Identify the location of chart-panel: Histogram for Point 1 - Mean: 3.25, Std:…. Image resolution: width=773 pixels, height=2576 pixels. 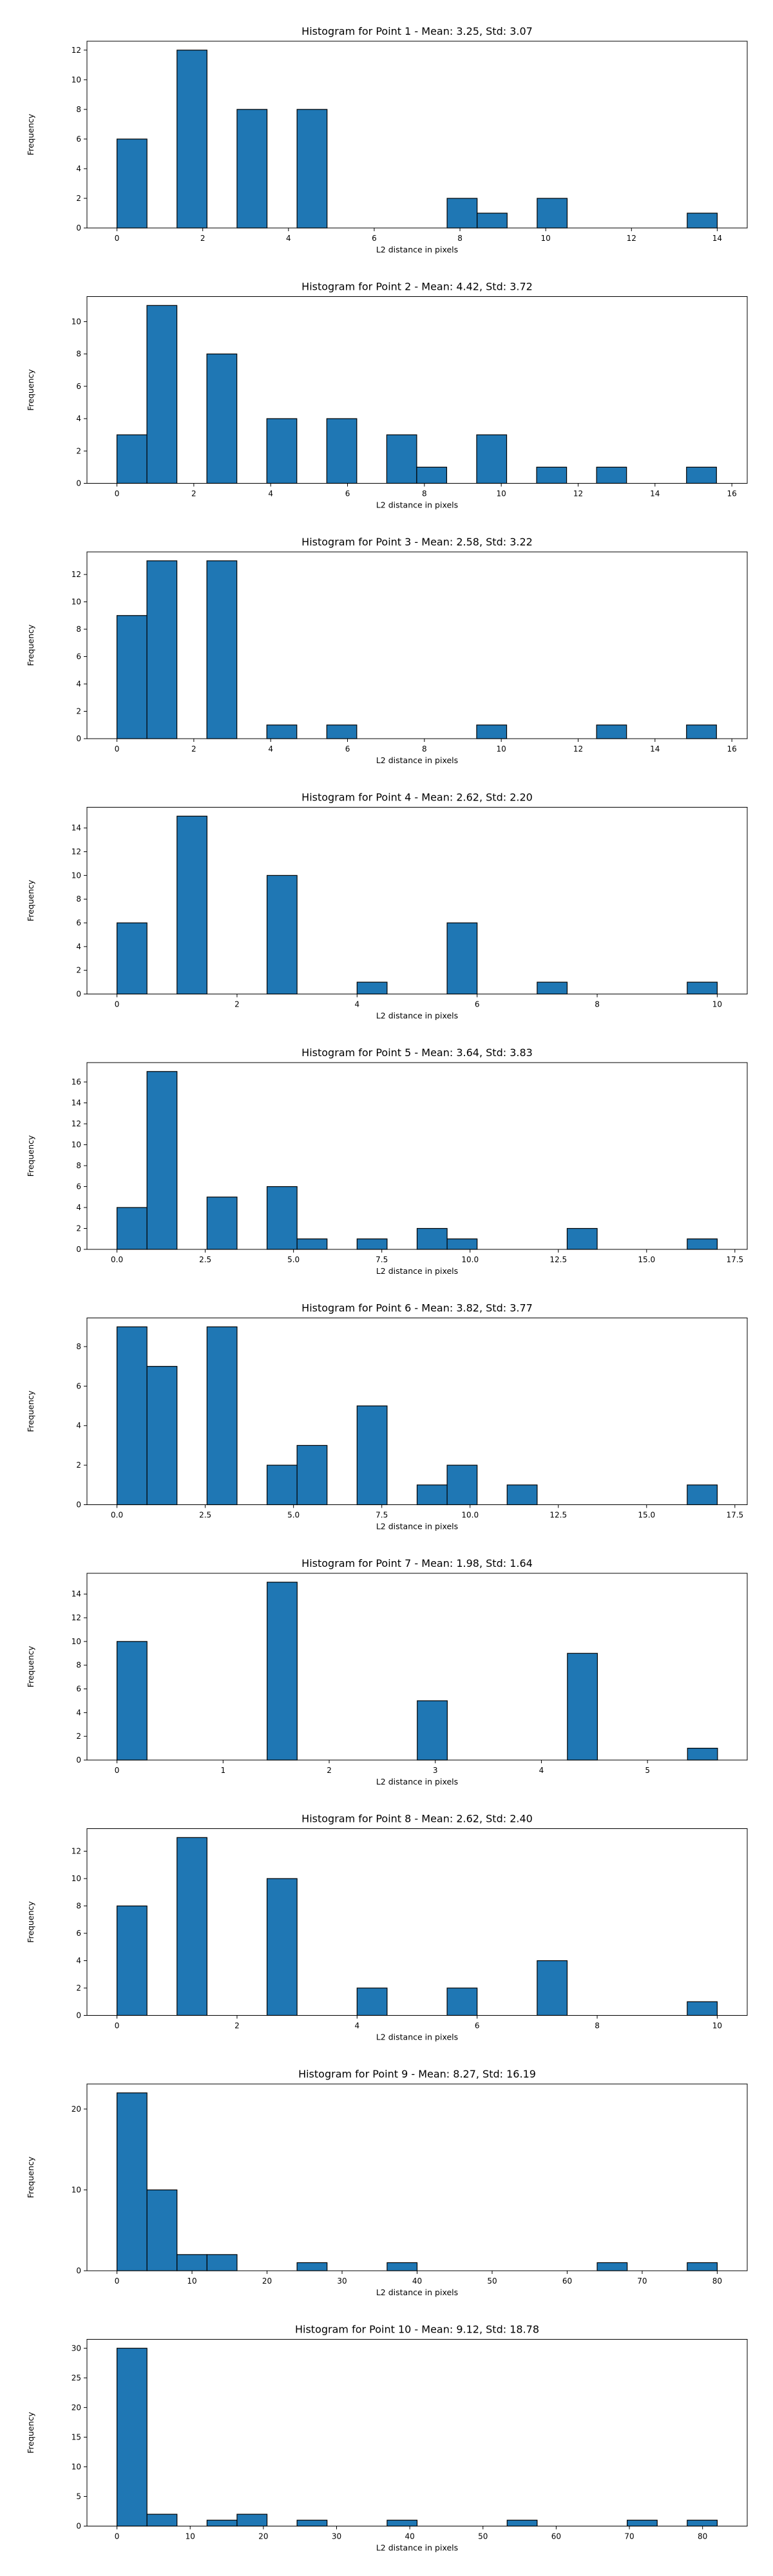
(387, 139).